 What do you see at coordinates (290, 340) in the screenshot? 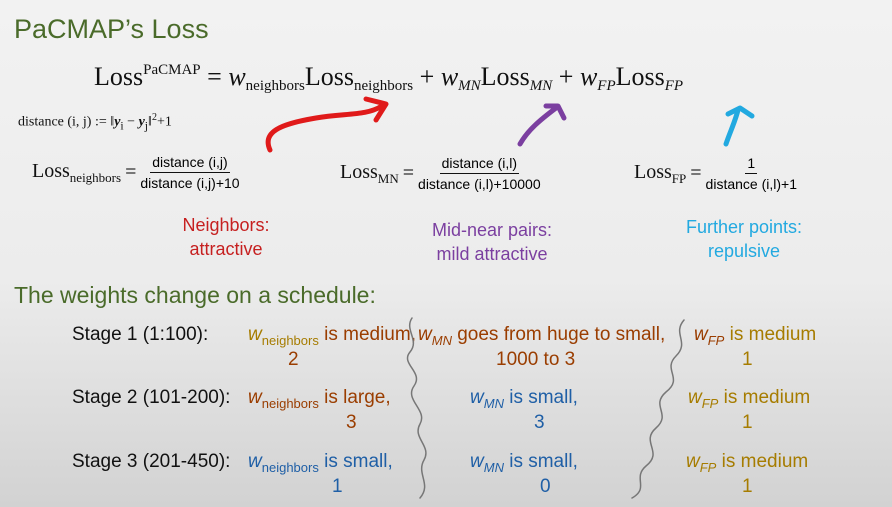
I see `w-sub: neighbors` at bounding box center [290, 340].